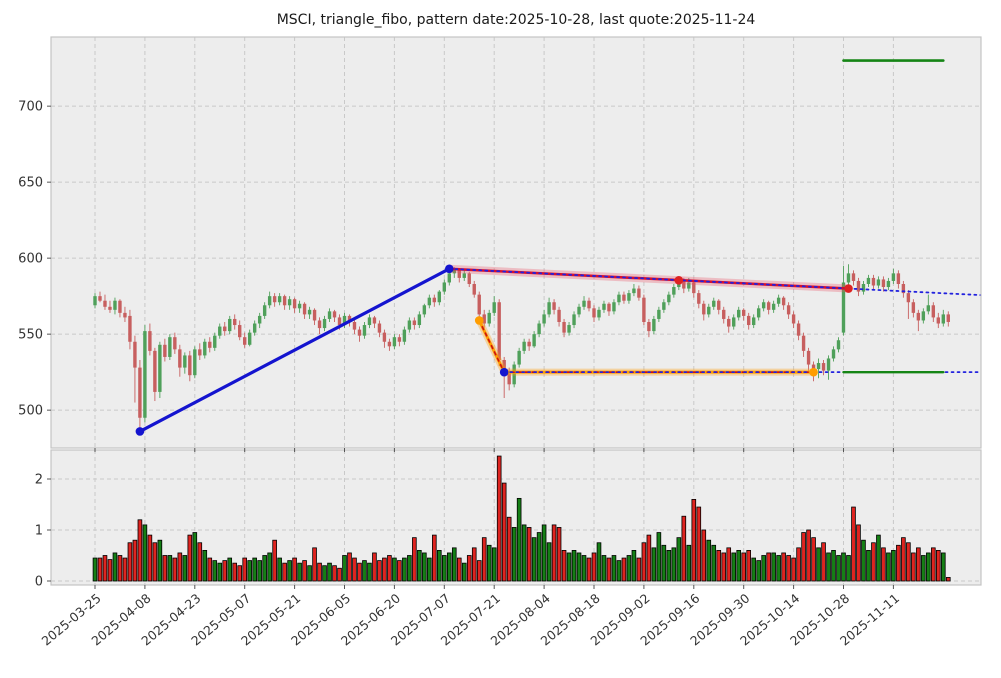  I want to click on uptrend-line, so click(294, 350).